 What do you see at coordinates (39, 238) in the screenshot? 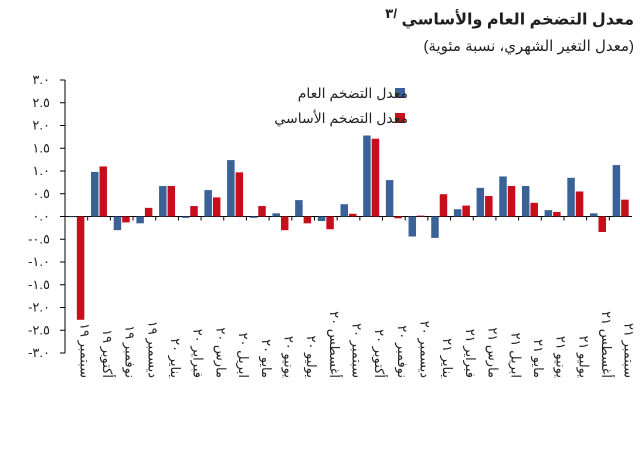
I see `y-tick-label: -٠.٥` at bounding box center [39, 238].